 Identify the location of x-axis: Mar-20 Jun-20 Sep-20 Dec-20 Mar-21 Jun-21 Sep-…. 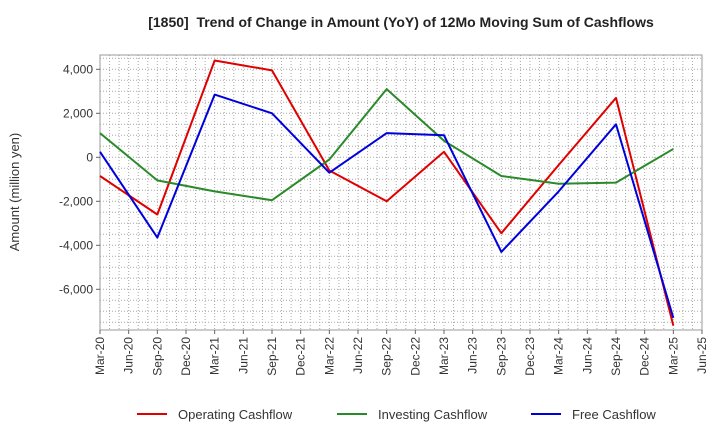
(401, 353).